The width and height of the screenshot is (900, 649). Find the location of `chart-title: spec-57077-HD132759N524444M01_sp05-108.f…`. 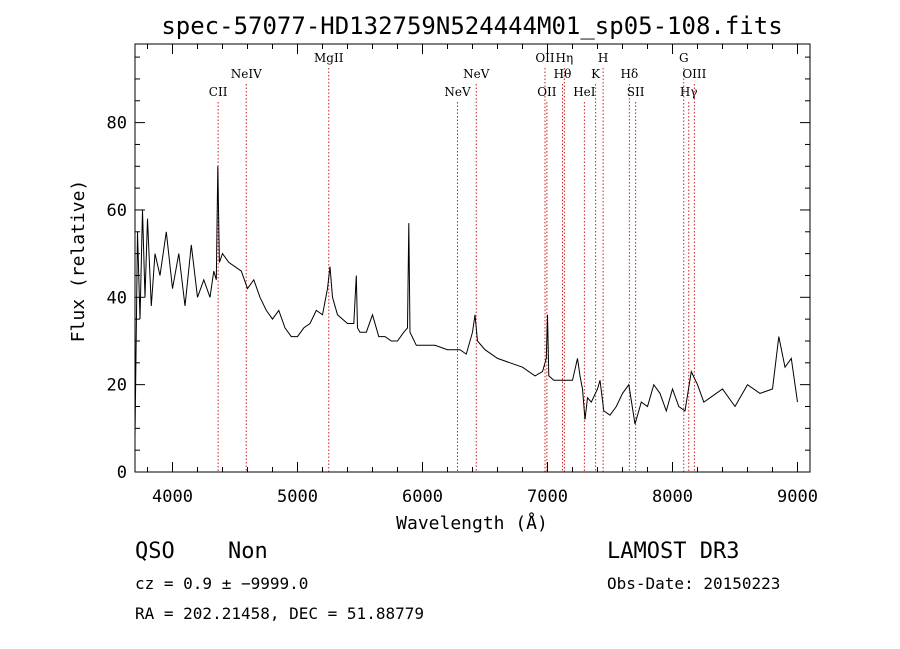

chart-title: spec-57077-HD132759N524444M01_sp05-108.f… is located at coordinates (471, 26).